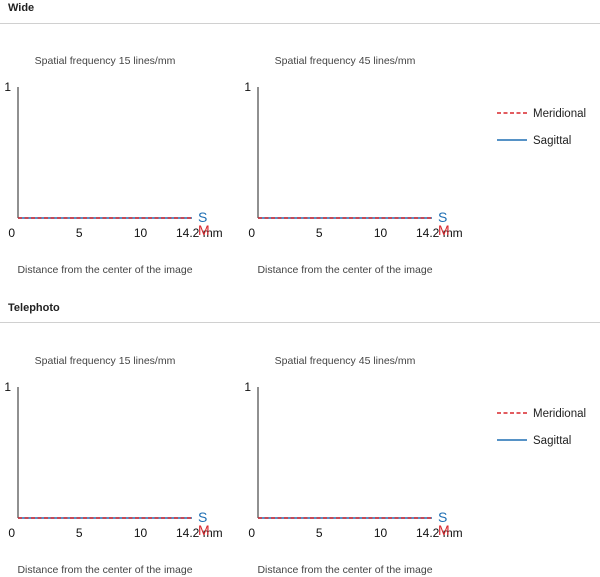  Describe the element at coordinates (559, 114) in the screenshot. I see `legend-0-label-meridional: Meridional` at that location.